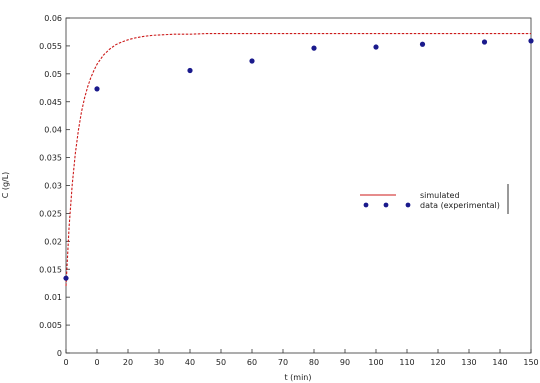 The height and width of the screenshot is (383, 540). I want to click on y-tick-label: 0, so click(59, 353).